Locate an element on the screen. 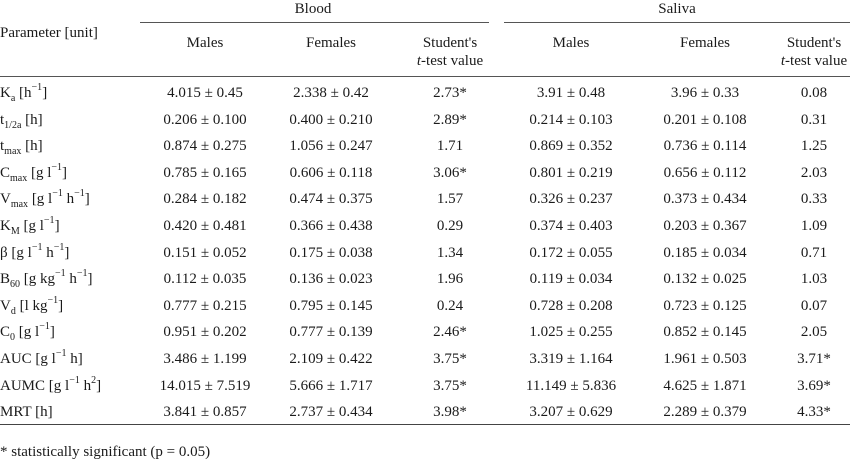 Image resolution: width=850 pixels, height=462 pixels. saliva-females-cell: 0.203 ± 0.367 is located at coordinates (705, 226).